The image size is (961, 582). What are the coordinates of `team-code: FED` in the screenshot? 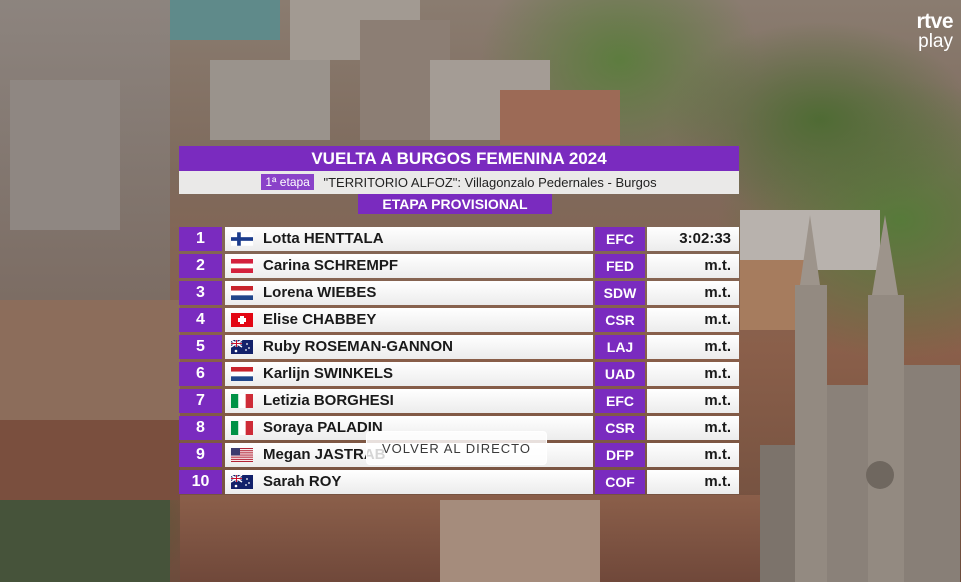 It's located at (620, 266).